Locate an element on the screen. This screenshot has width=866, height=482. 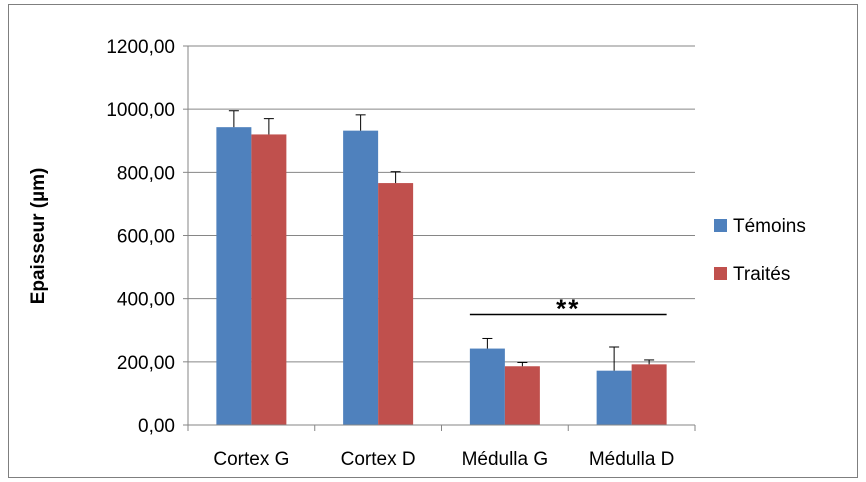
legend-label: Témoins is located at coordinates (769, 226).